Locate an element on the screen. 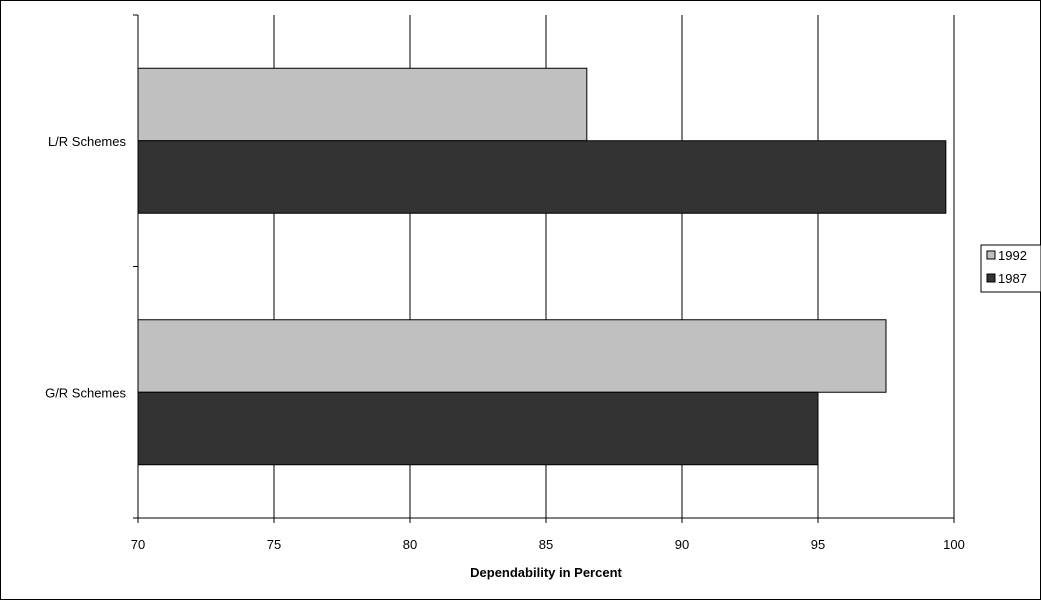  x-tick-label: 100 is located at coordinates (954, 544).